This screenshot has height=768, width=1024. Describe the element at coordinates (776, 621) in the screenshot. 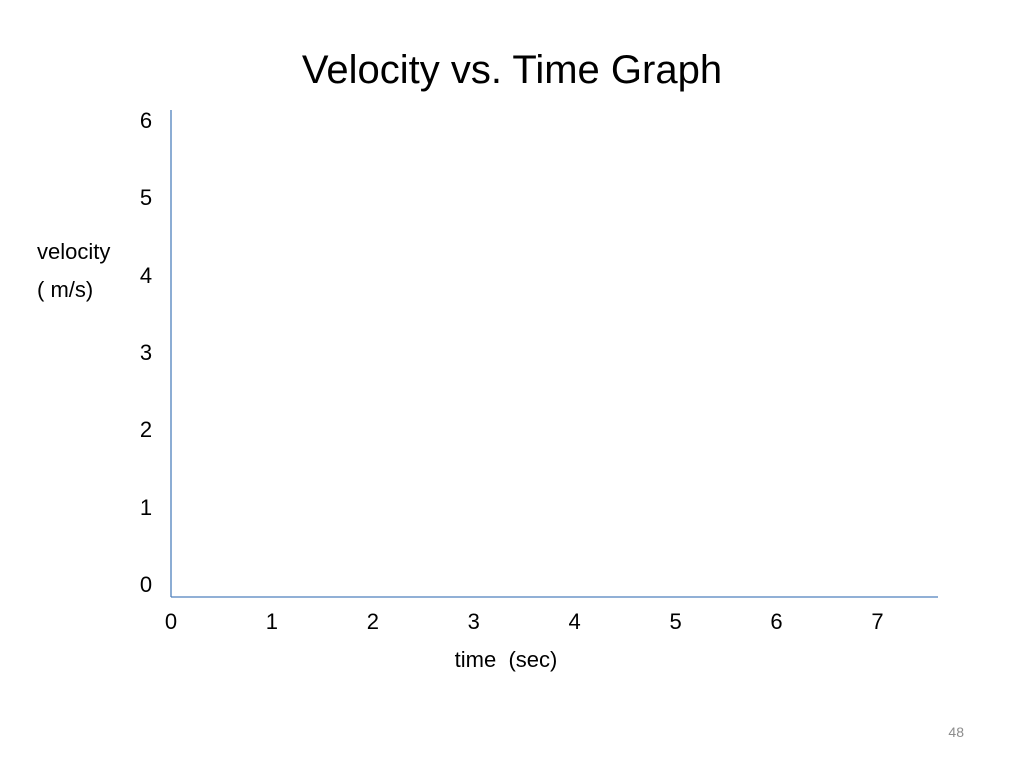

I see `x-tick-label: 6` at that location.